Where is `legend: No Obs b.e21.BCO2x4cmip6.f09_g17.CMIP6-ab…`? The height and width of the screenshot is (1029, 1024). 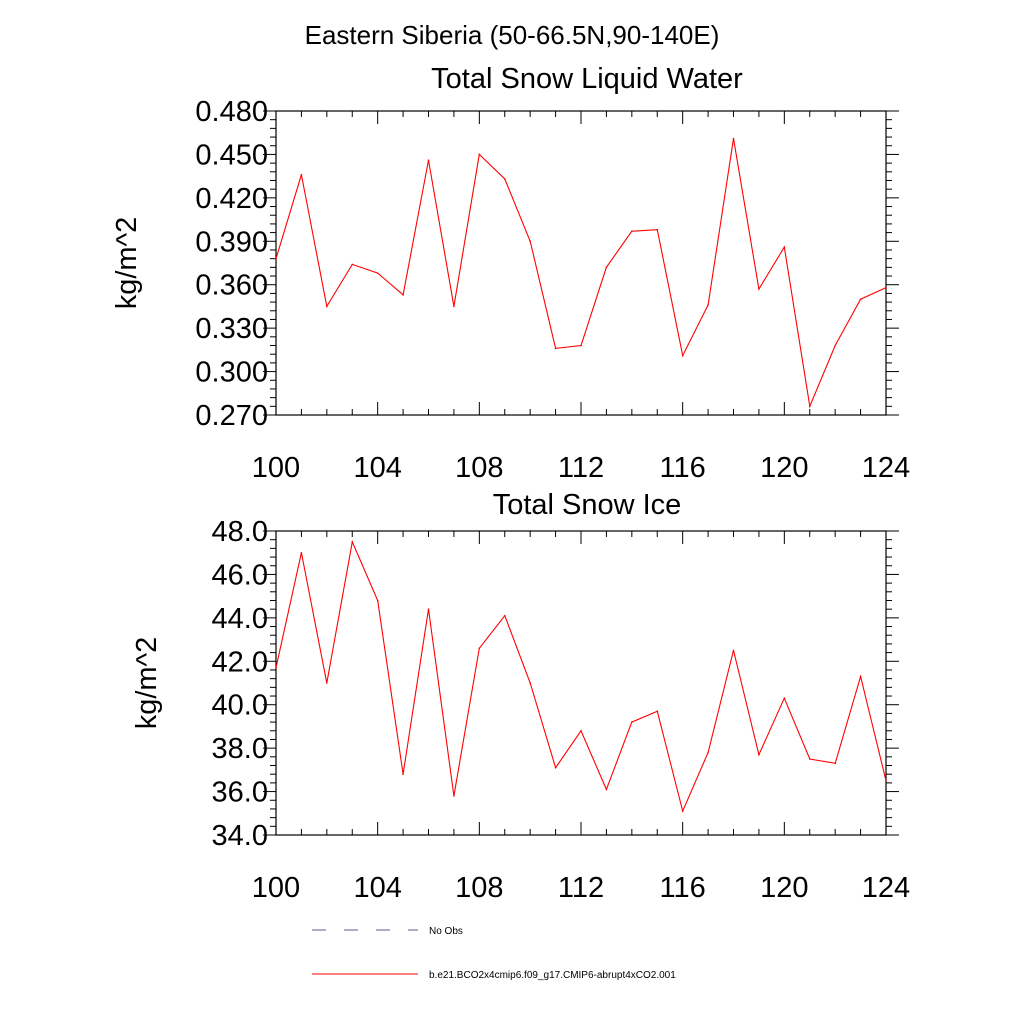
legend: No Obs b.e21.BCO2x4cmip6.f09_g17.CMIP6-ab… is located at coordinates (494, 953).